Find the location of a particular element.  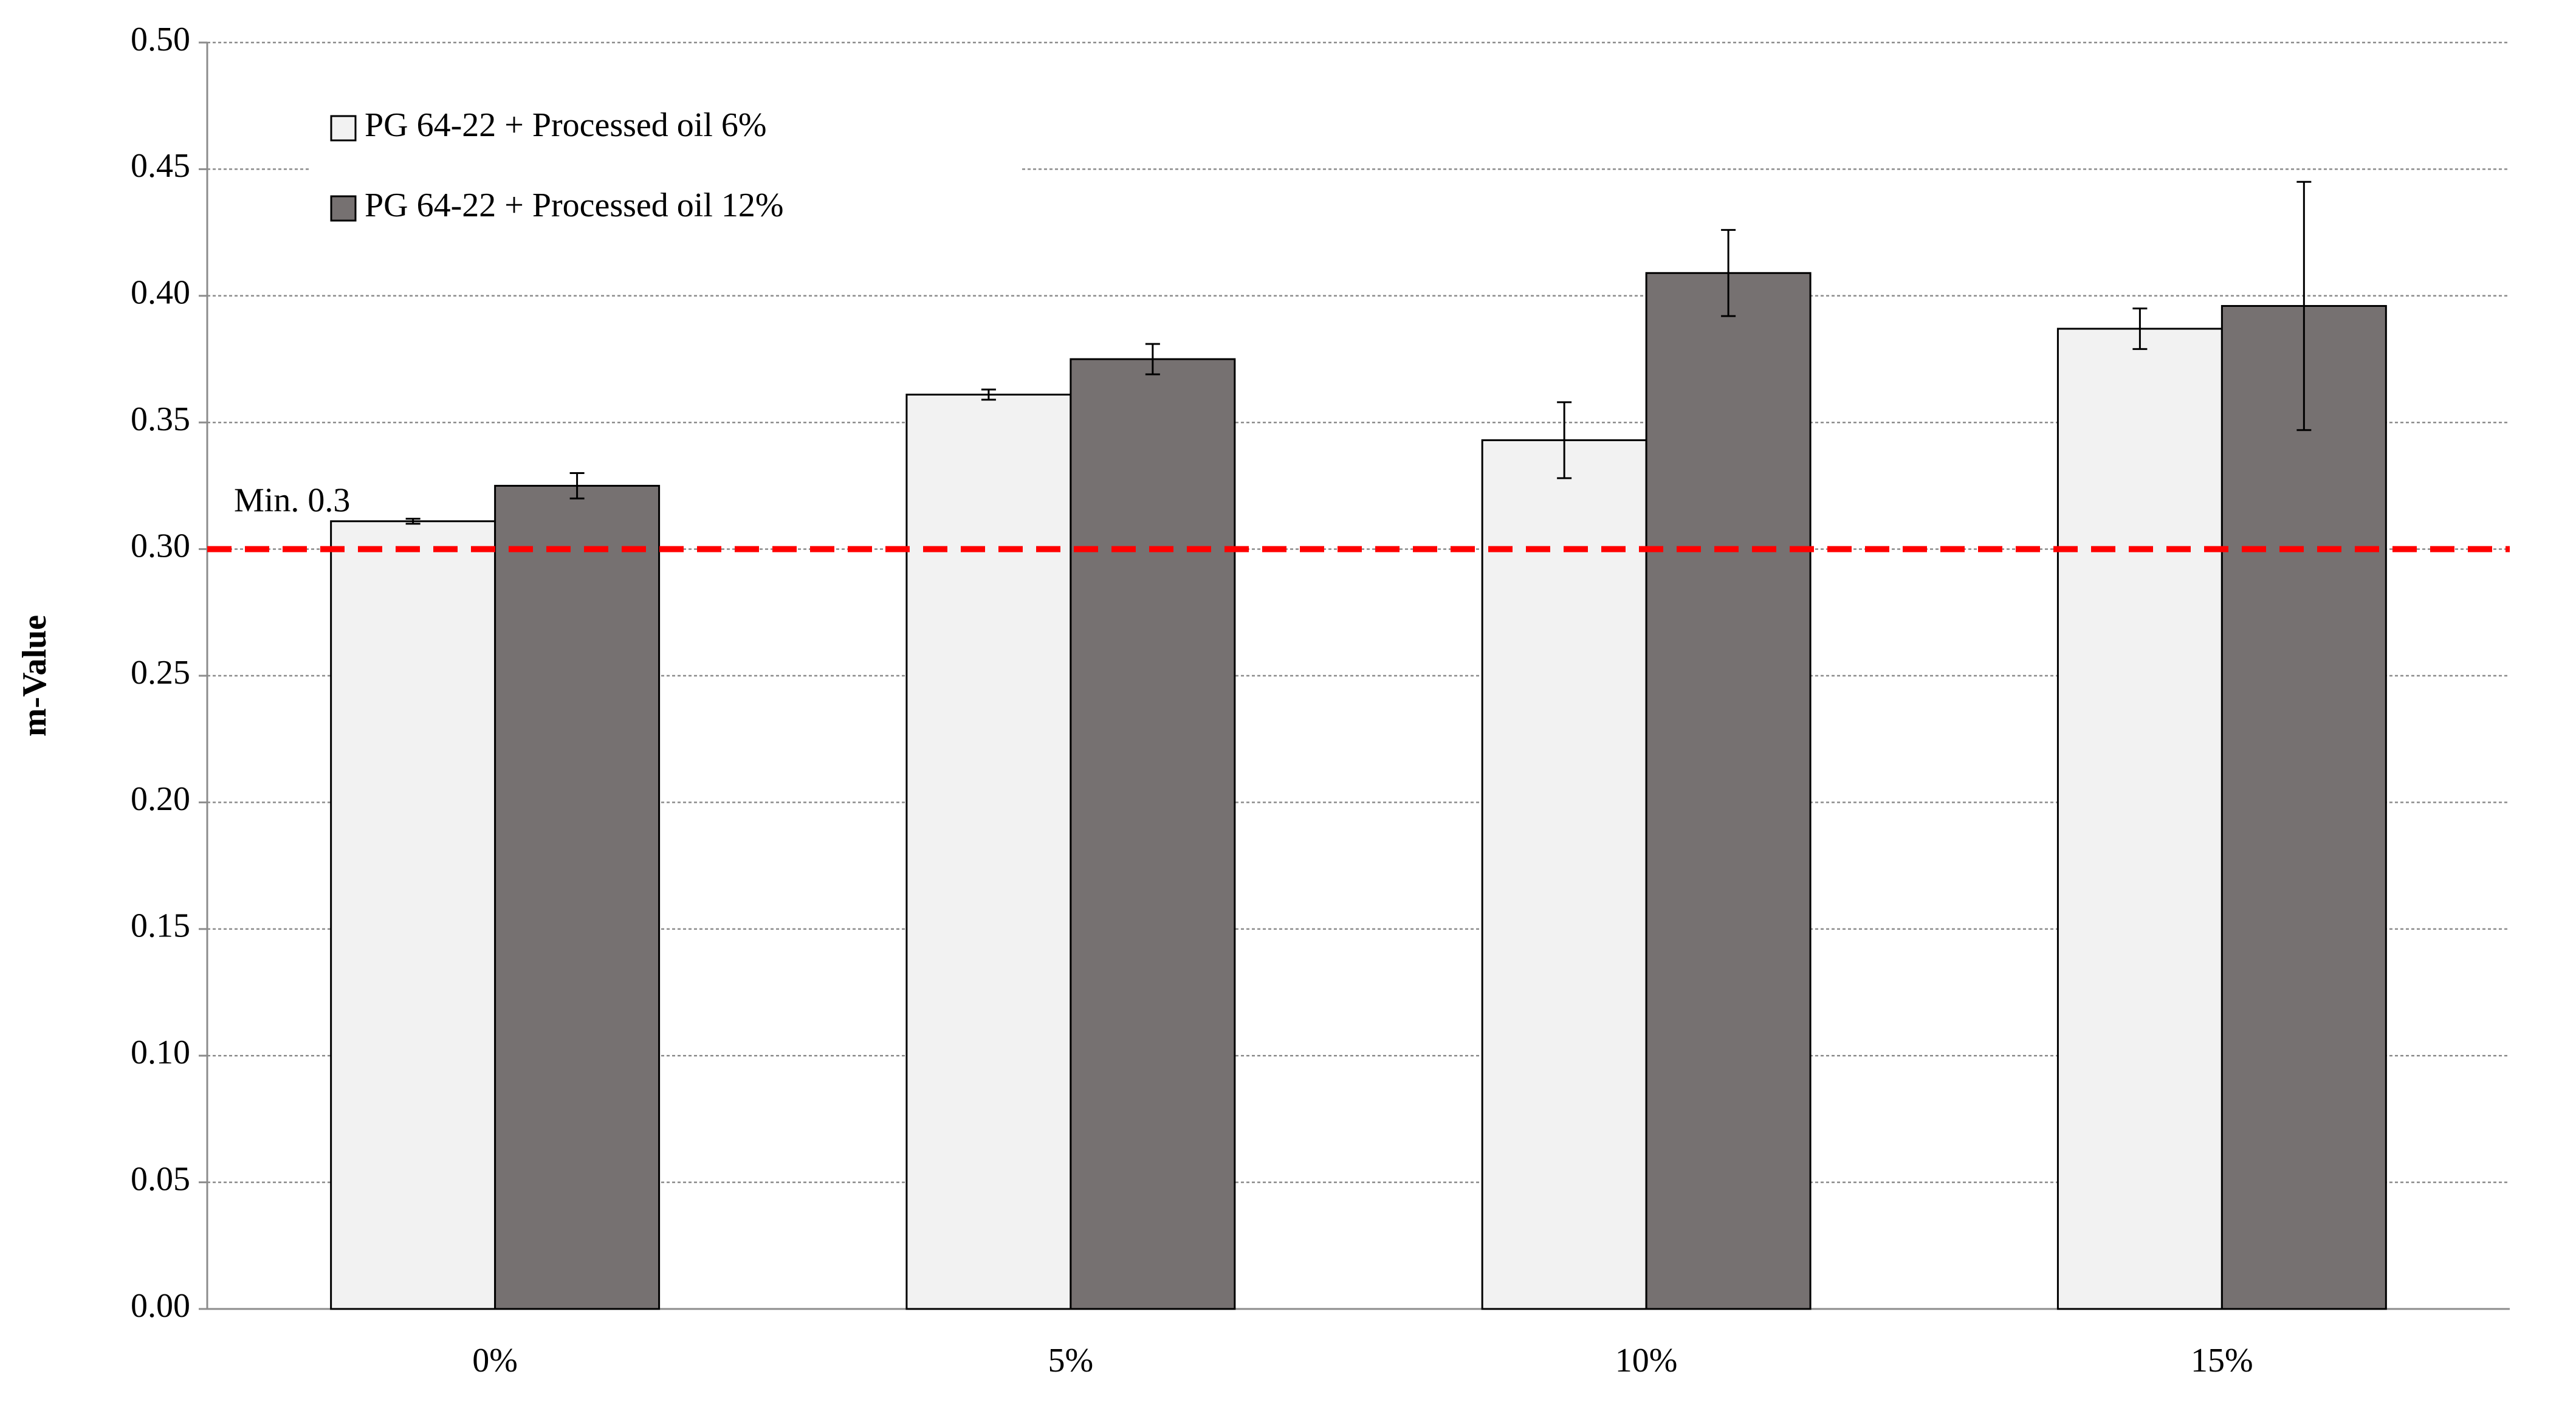

y-tick-label: 0.15 is located at coordinates (160, 926).